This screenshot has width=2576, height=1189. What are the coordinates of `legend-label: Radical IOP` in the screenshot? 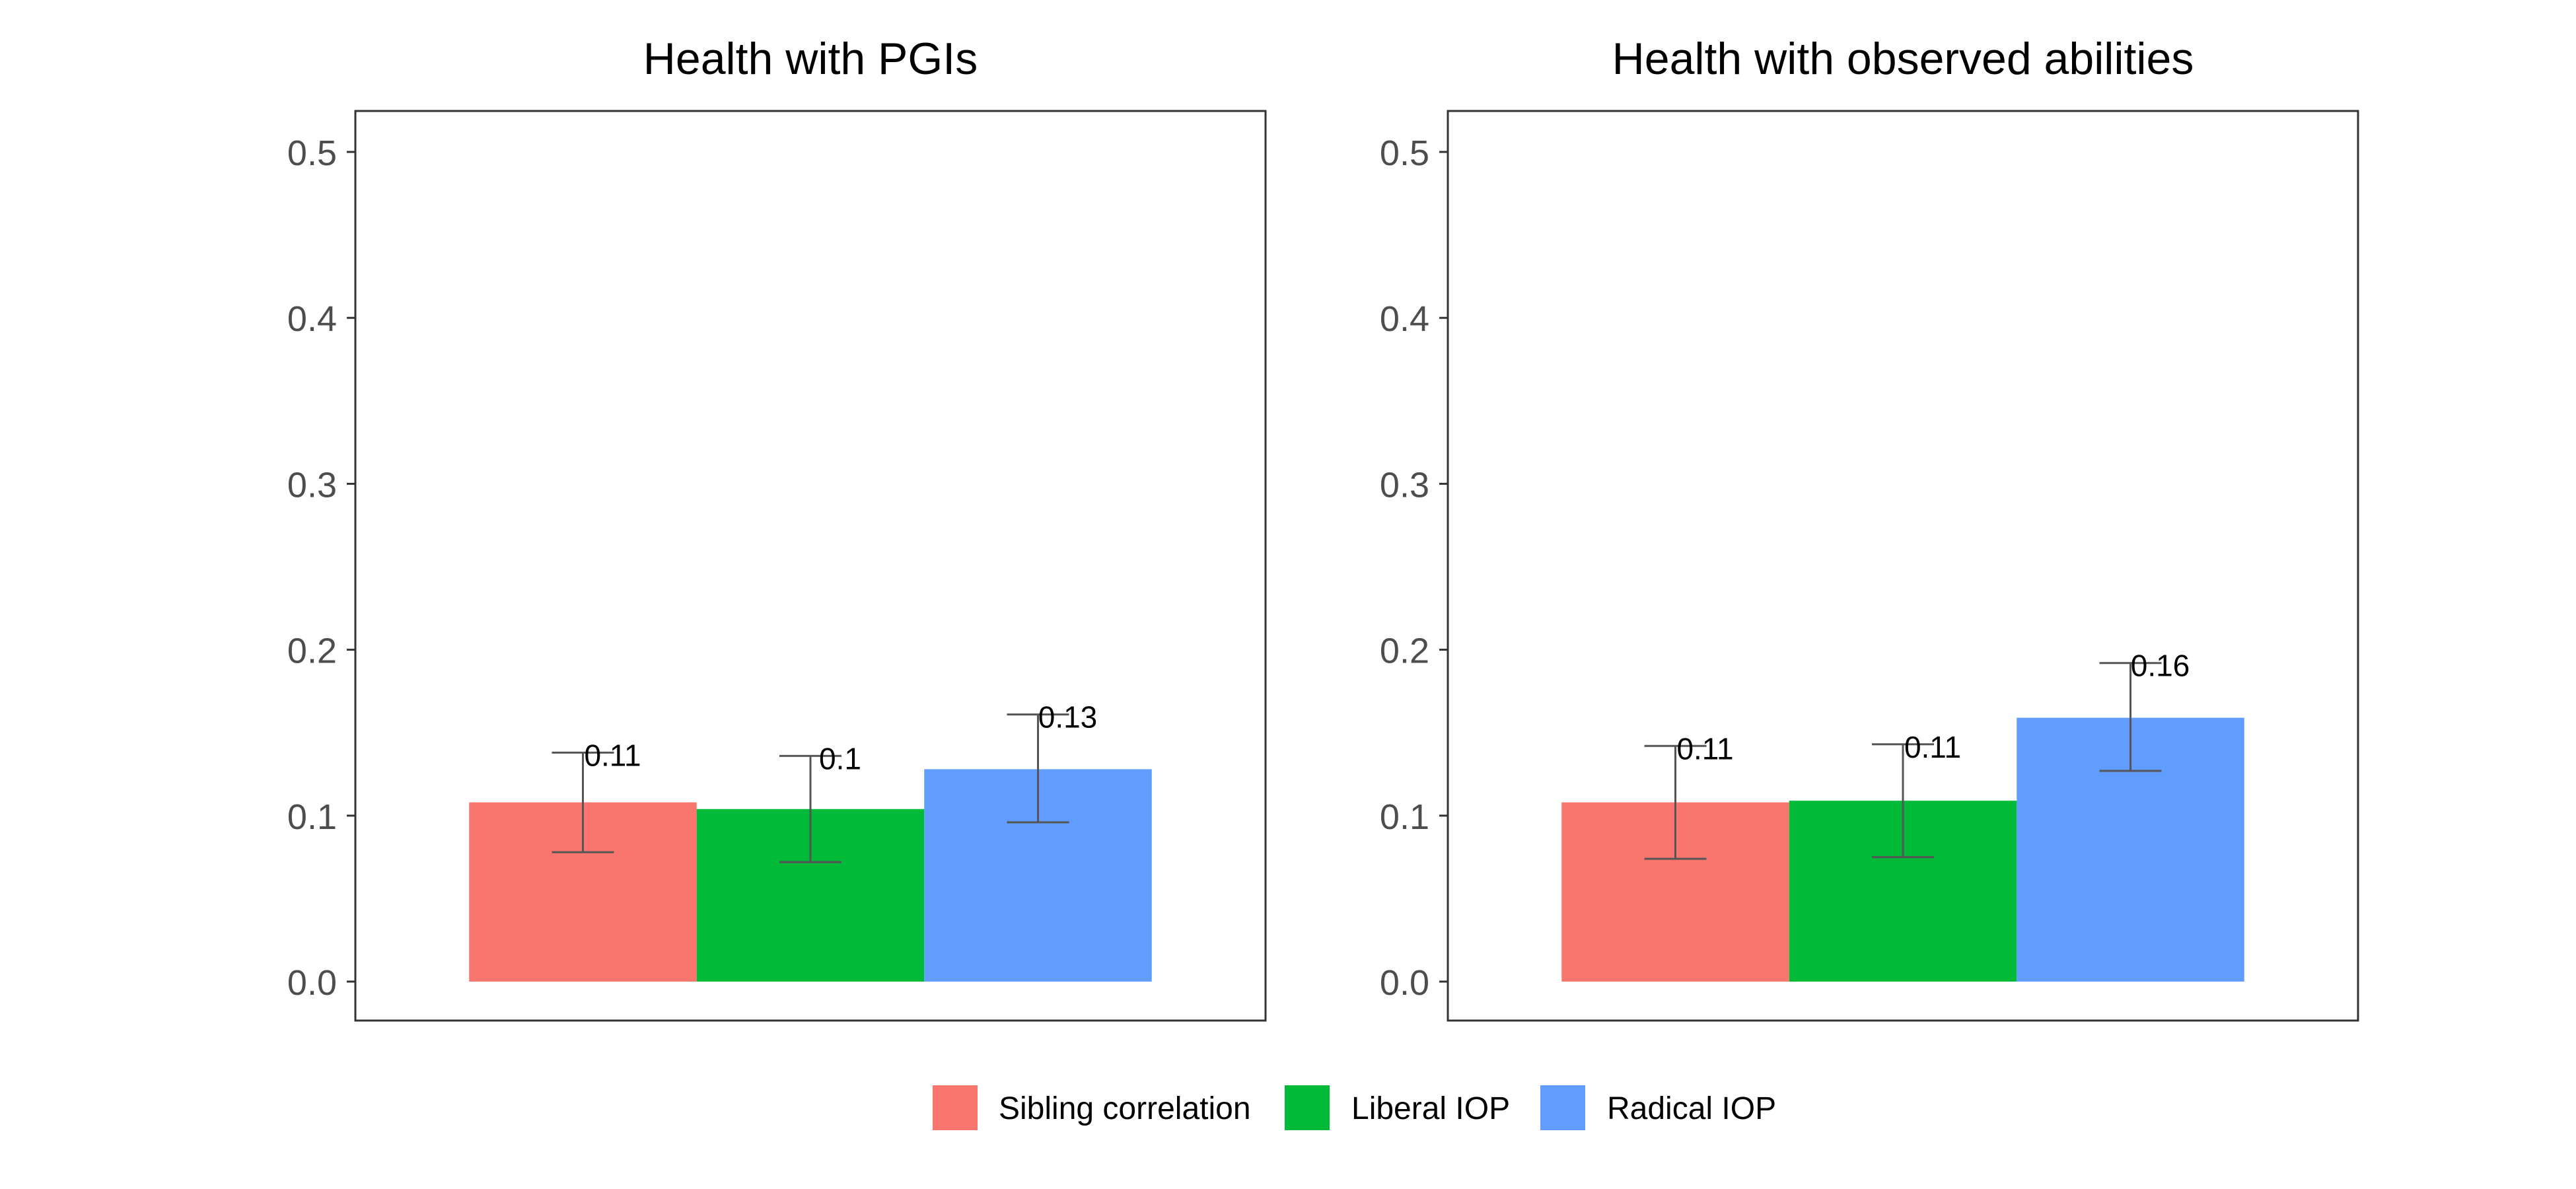 It's located at (1692, 1108).